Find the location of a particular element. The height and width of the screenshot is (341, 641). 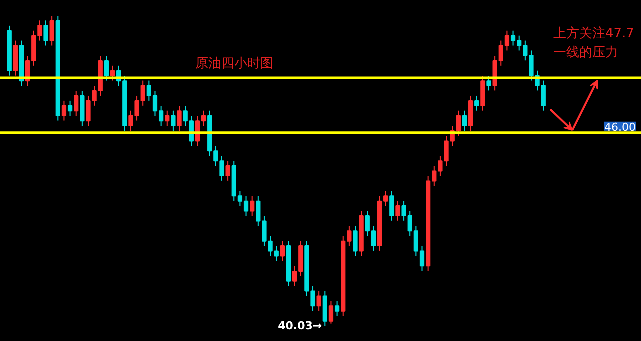

text: 46.00 is located at coordinates (620, 127).